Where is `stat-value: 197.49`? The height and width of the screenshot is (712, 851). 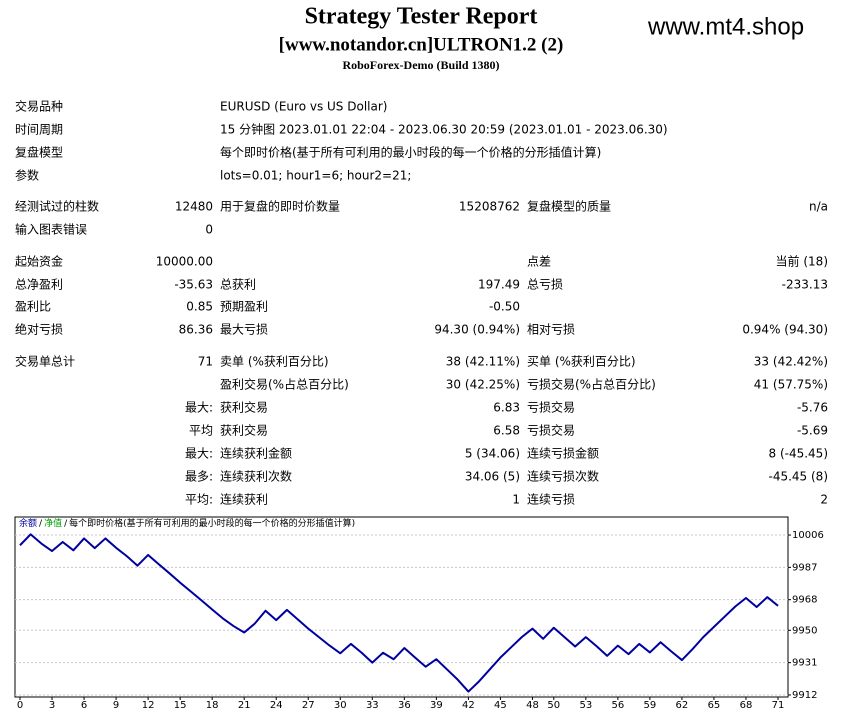 stat-value: 197.49 is located at coordinates (499, 285).